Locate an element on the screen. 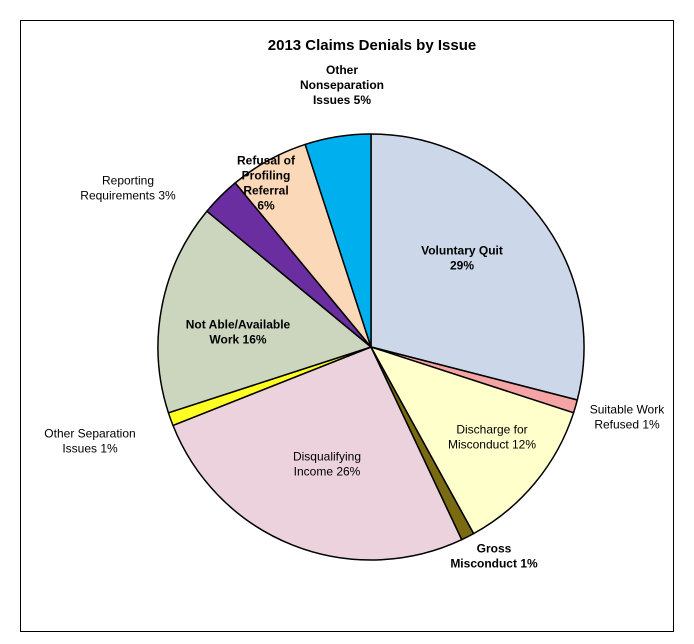 The height and width of the screenshot is (644, 694). slice-label: Suitable Work Refused 1% is located at coordinates (627, 417).